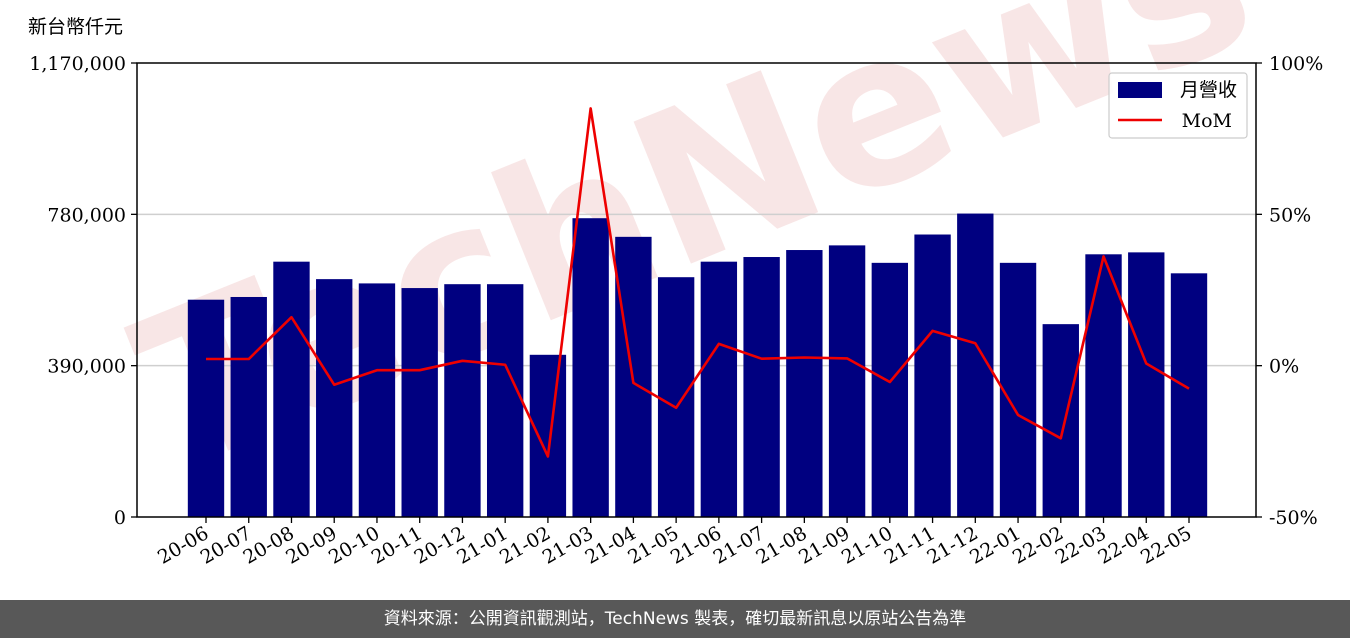 The height and width of the screenshot is (638, 1350). What do you see at coordinates (75, 27) in the screenshot?
I see `y-axis-unit-label: 新台幣仟元` at bounding box center [75, 27].